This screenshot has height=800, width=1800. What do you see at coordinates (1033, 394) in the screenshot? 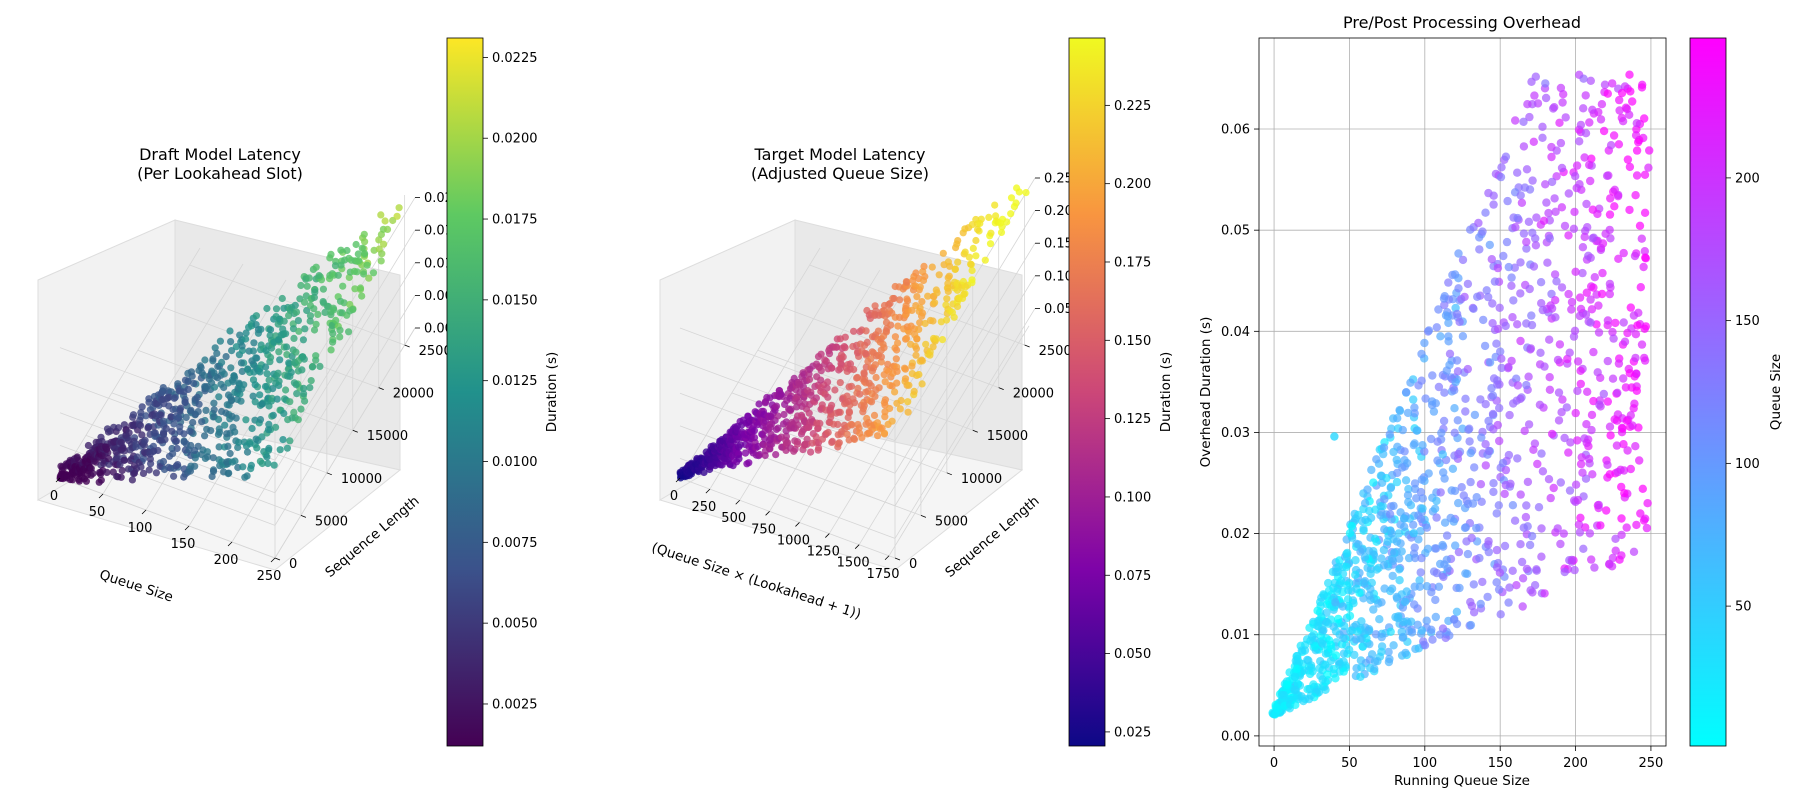
I see `target-y-tick-label: 20000` at bounding box center [1033, 394].